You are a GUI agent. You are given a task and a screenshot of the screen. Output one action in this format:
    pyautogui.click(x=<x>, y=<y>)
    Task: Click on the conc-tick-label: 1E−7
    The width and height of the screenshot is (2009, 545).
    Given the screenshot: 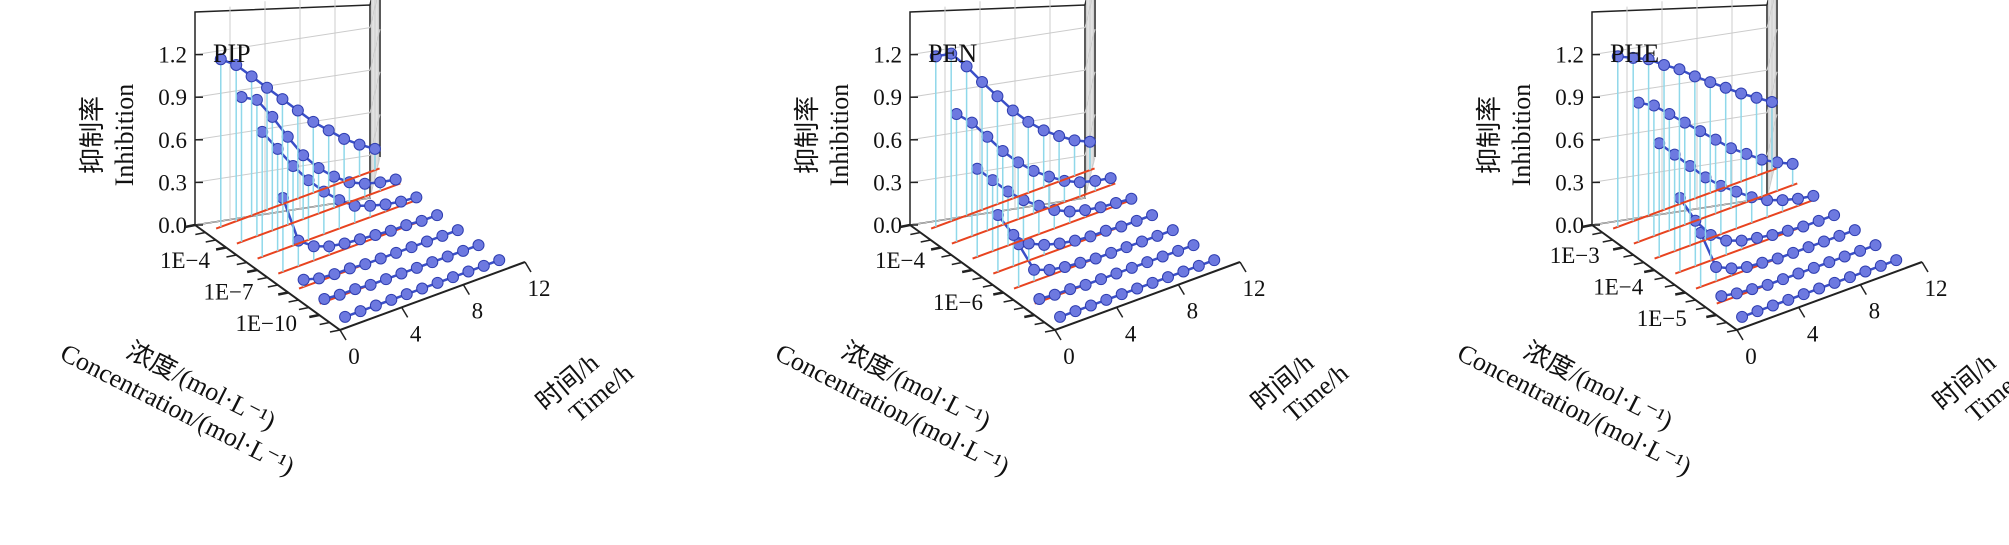 What is the action you would take?
    pyautogui.click(x=228, y=292)
    